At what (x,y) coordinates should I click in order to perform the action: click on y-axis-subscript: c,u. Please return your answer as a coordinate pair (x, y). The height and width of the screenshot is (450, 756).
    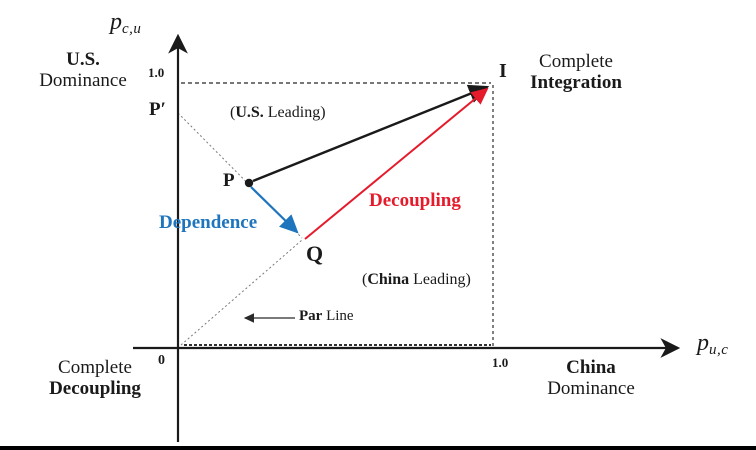
    Looking at the image, I should click on (132, 29).